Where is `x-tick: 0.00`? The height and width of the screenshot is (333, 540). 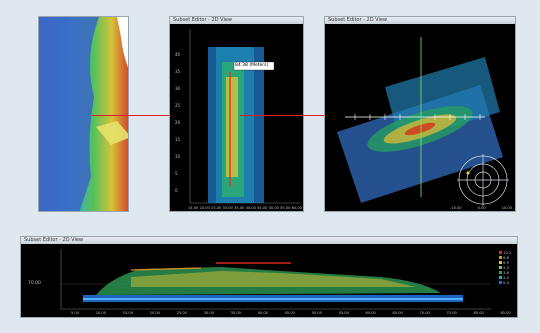
x-tick: 0.00 is located at coordinates (481, 208).